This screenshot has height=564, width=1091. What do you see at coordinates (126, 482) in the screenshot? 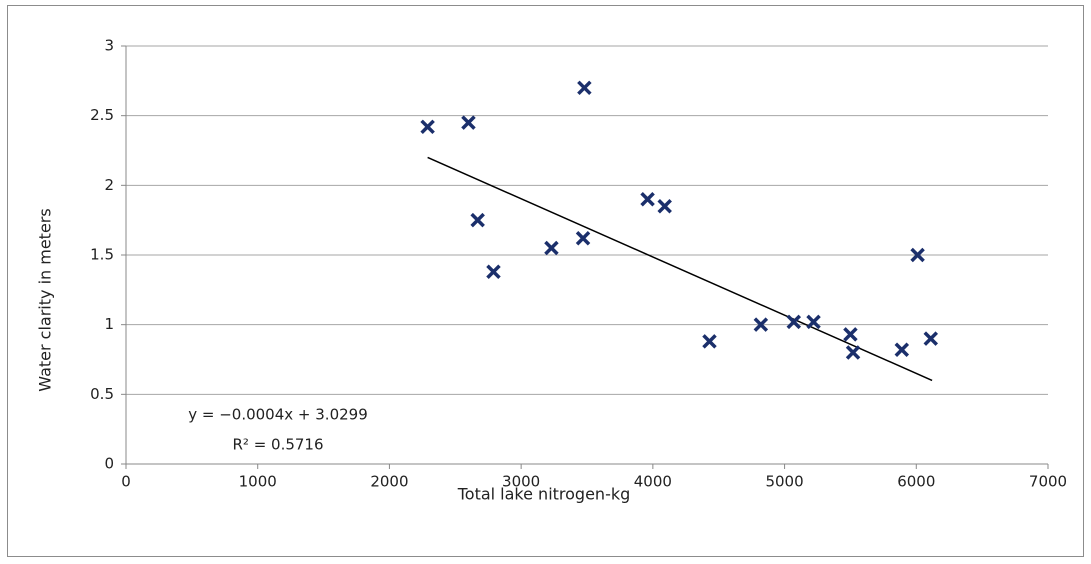
I see `x-tick-label: 0` at bounding box center [126, 482].